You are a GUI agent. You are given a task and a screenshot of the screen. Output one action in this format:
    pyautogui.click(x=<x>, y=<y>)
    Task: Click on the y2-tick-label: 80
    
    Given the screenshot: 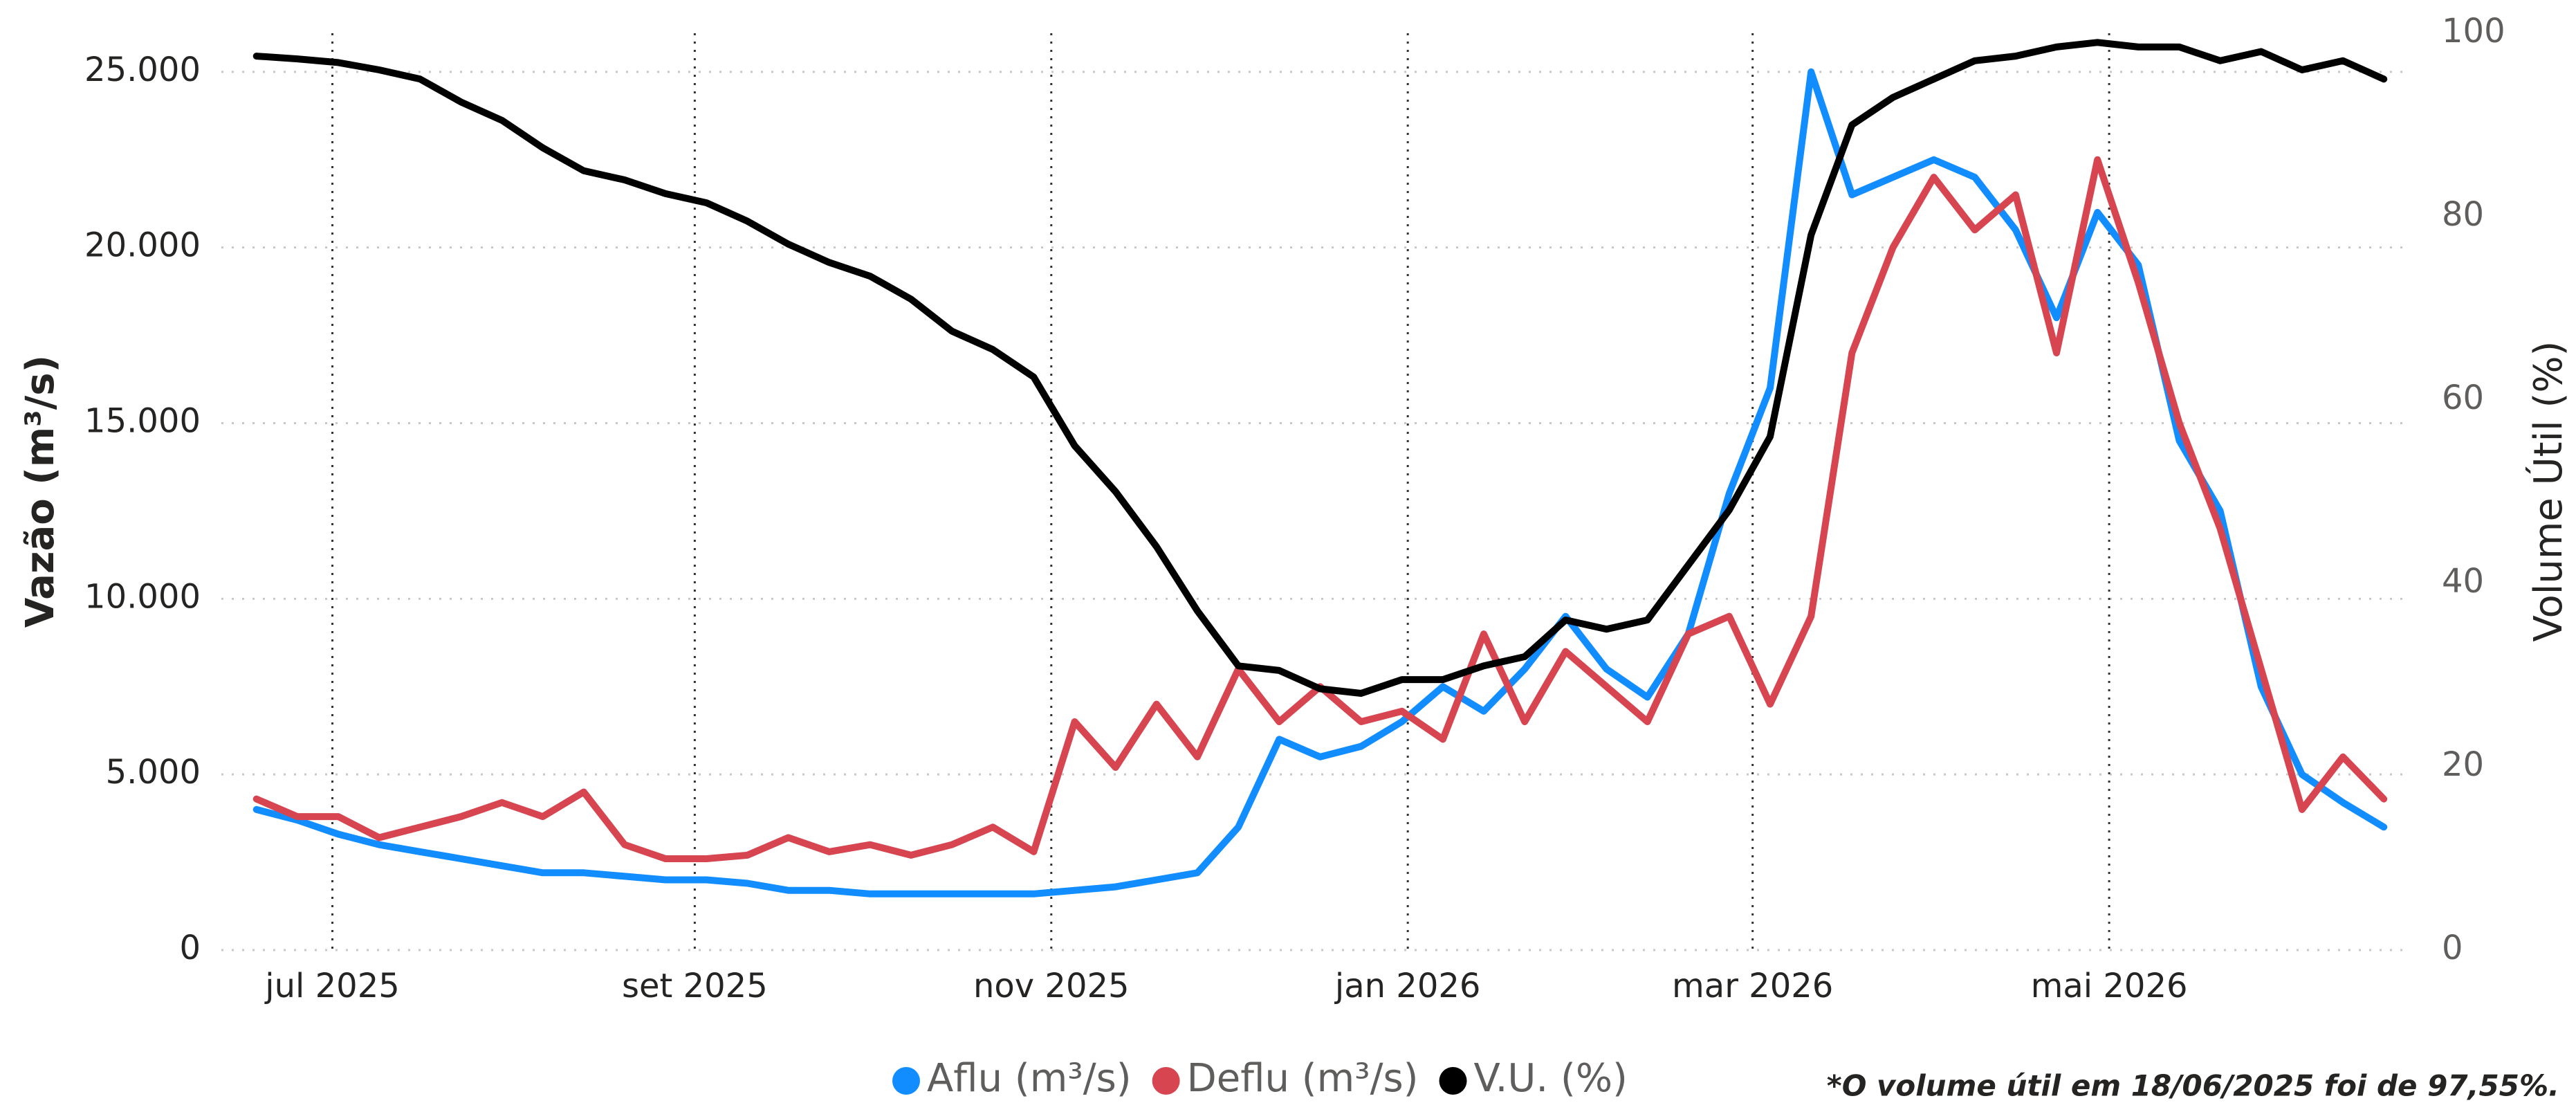 What is the action you would take?
    pyautogui.click(x=2463, y=215)
    